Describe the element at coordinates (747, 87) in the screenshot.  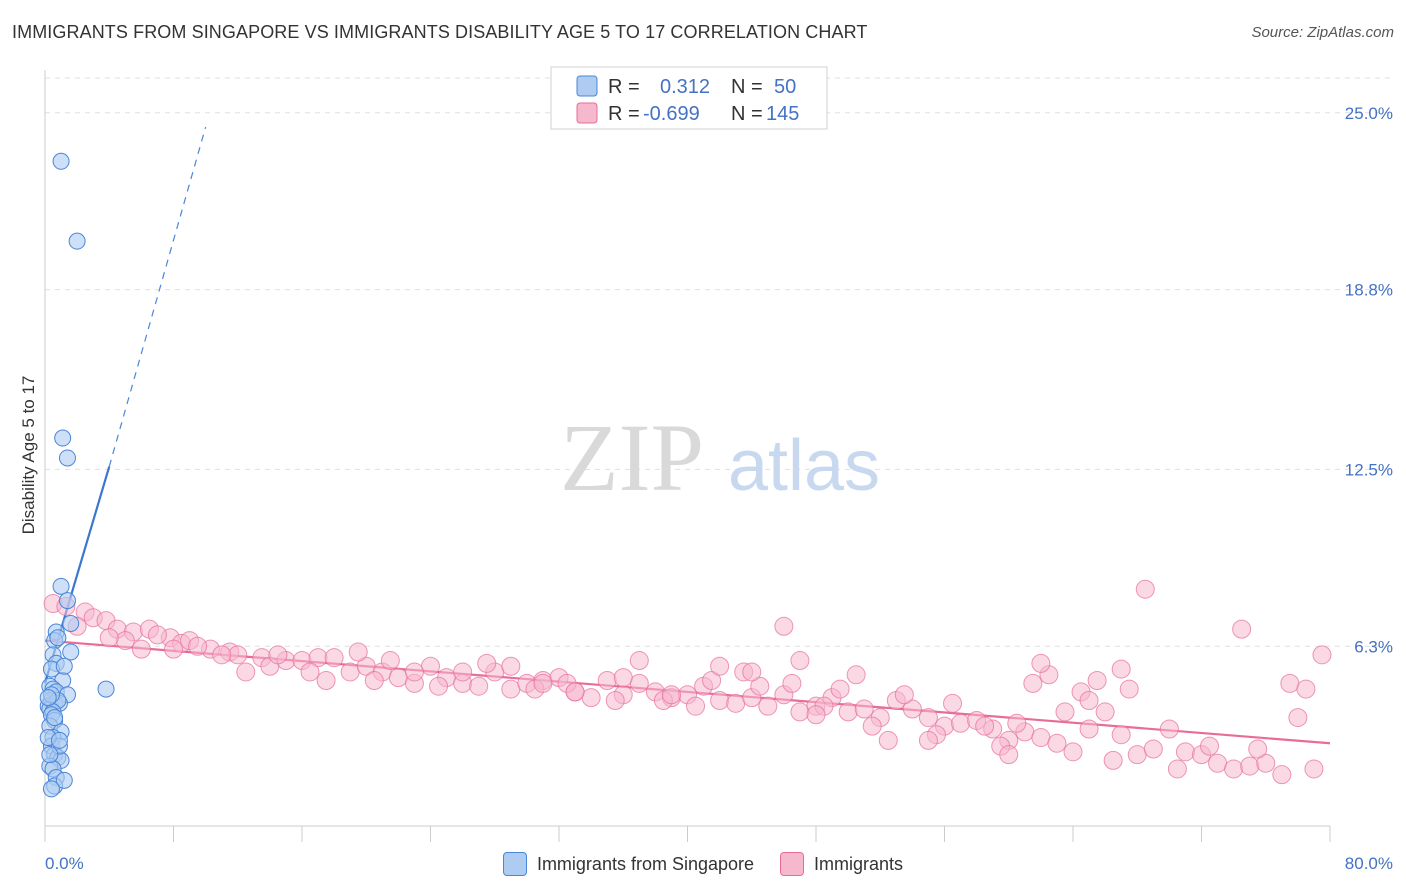
I see `legend-n-label-blue: N =` at that location.